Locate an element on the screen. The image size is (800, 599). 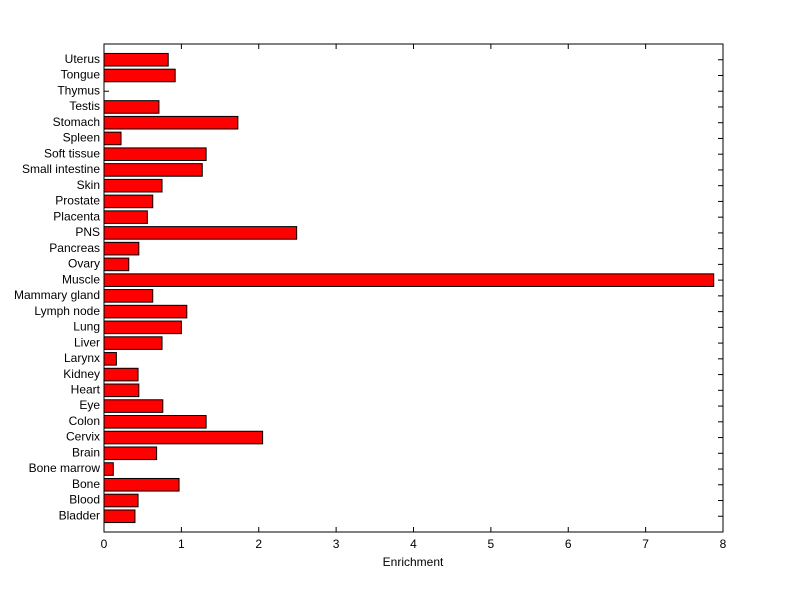
y-tick-label: Lymph node is located at coordinates (67, 311).